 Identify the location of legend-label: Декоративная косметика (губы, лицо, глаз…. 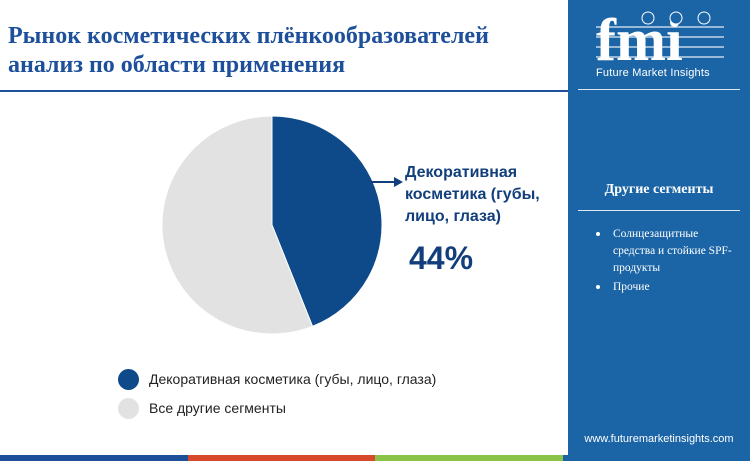
(293, 379).